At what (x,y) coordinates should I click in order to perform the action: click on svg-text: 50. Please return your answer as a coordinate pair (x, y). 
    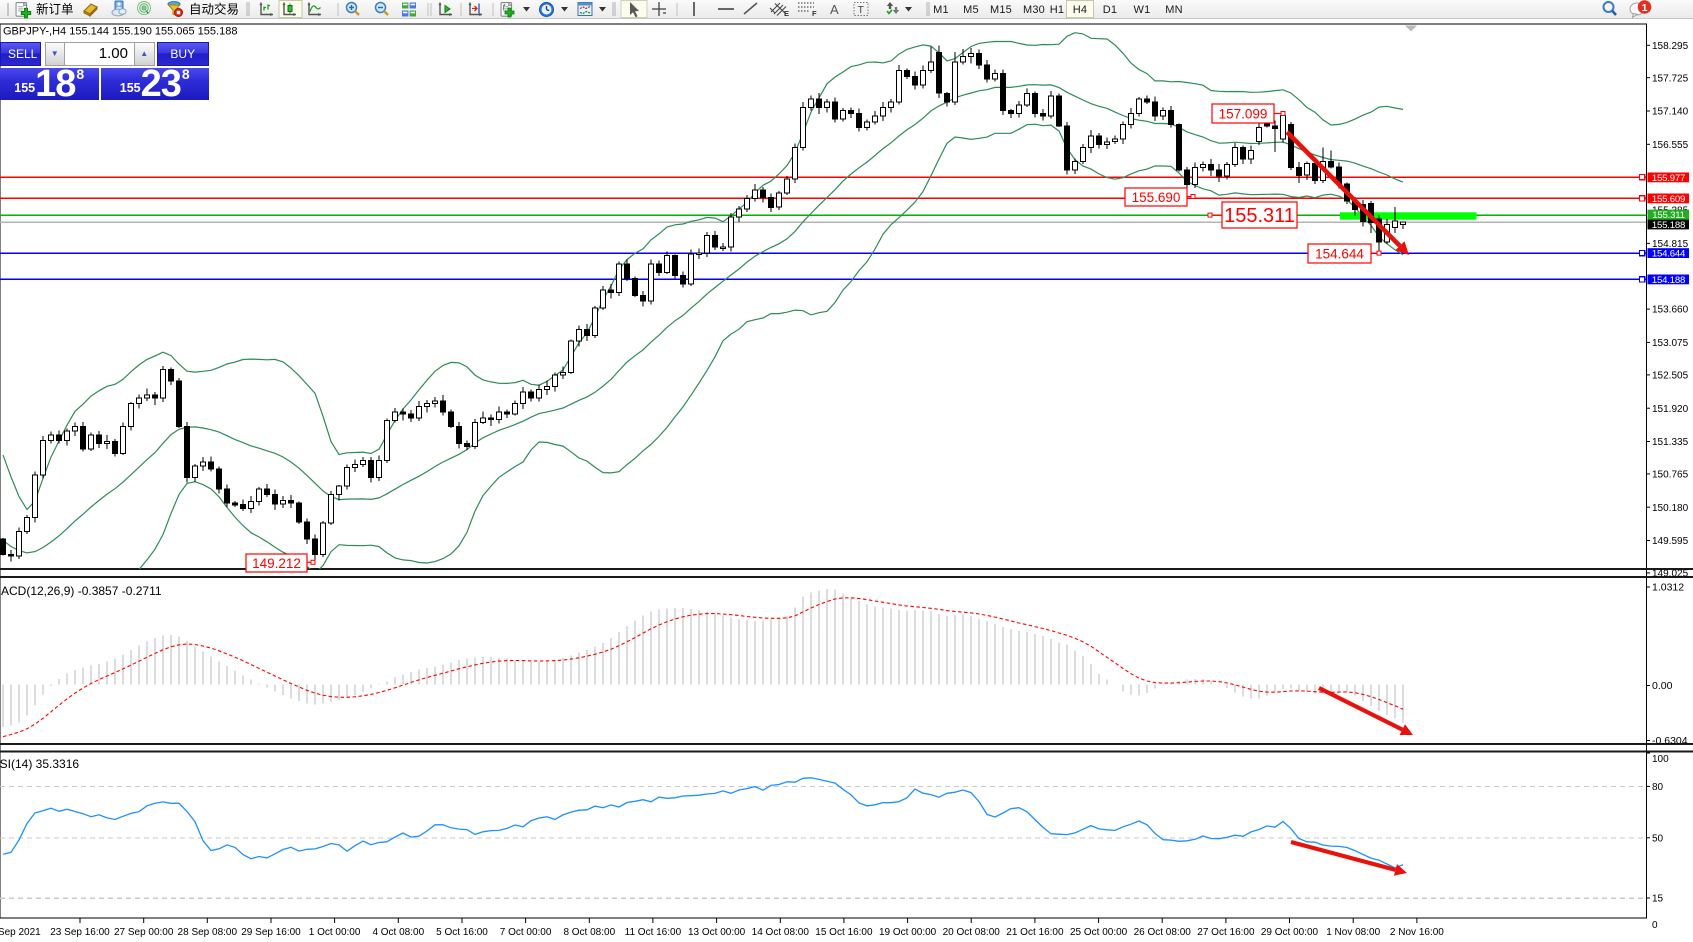
    Looking at the image, I should click on (1658, 838).